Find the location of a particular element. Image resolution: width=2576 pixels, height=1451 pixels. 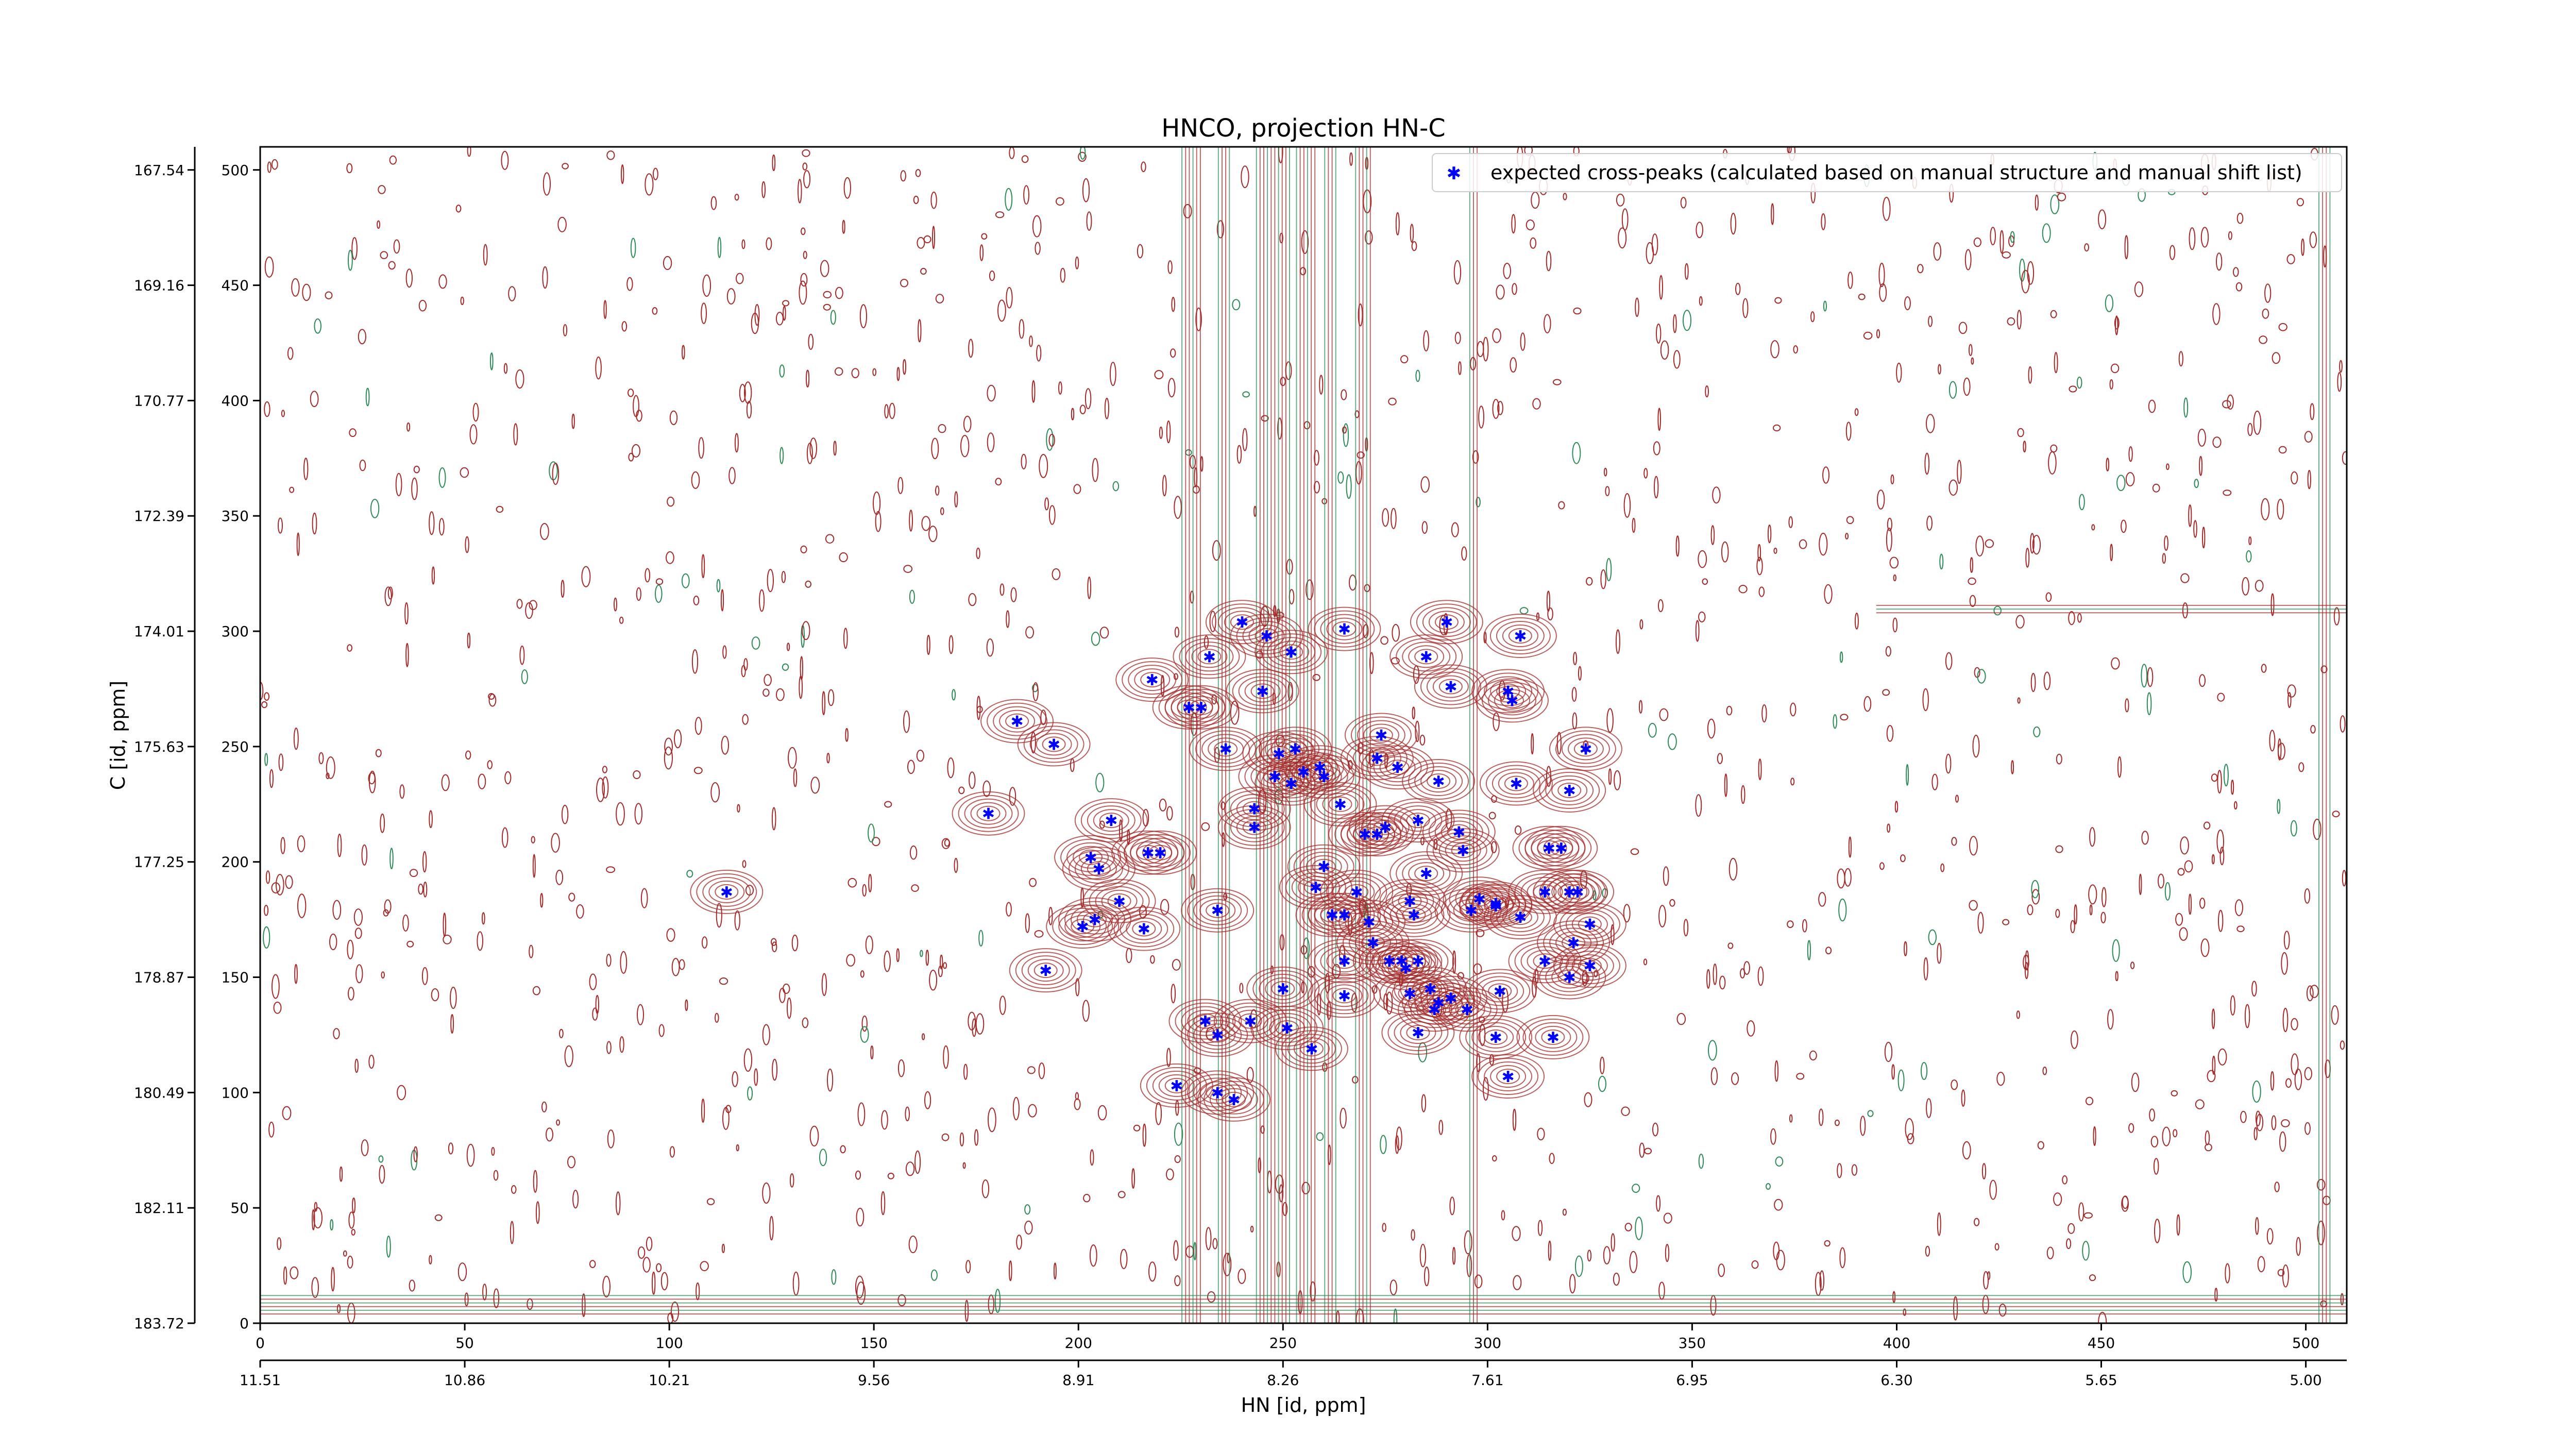

x-tick-label: 200 is located at coordinates (1078, 1343).